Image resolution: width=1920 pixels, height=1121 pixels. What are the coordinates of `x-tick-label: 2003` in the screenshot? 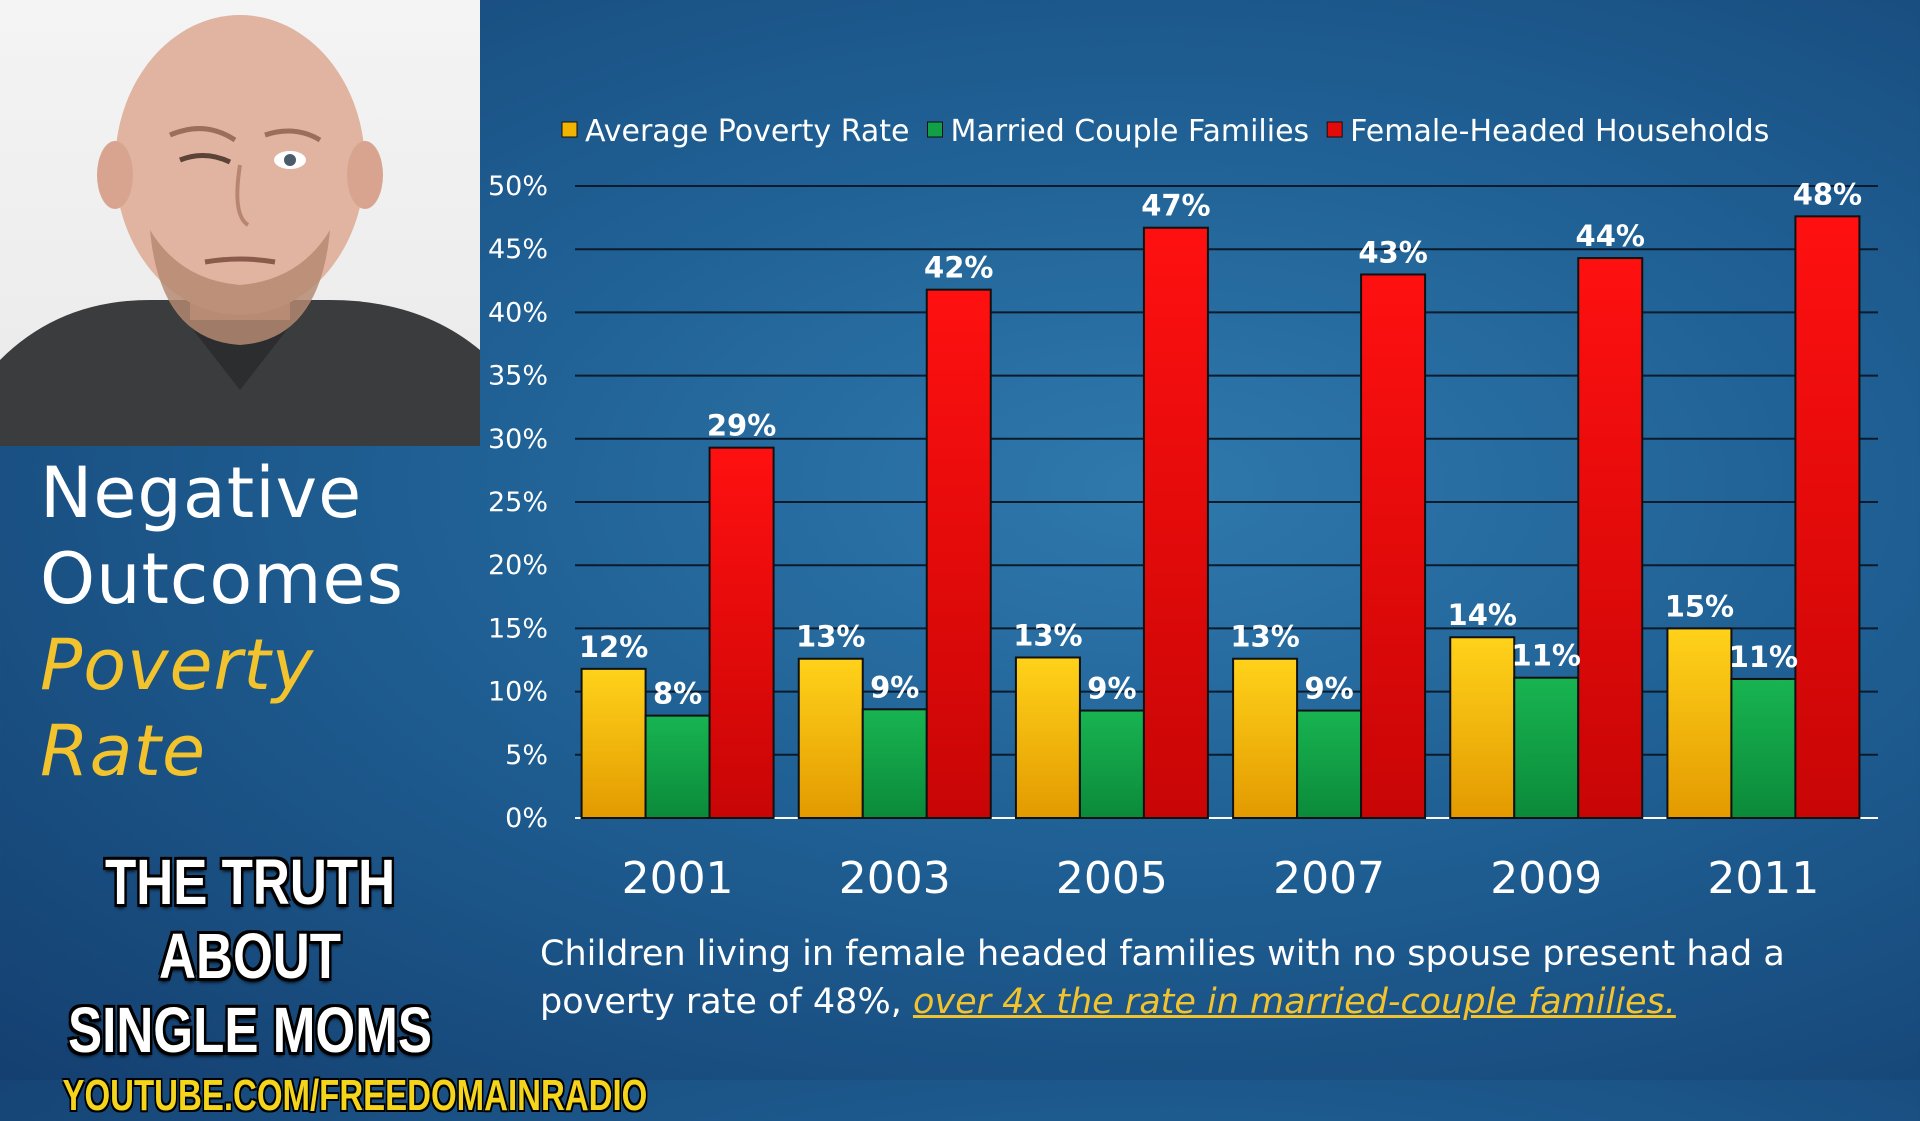 It's located at (895, 878).